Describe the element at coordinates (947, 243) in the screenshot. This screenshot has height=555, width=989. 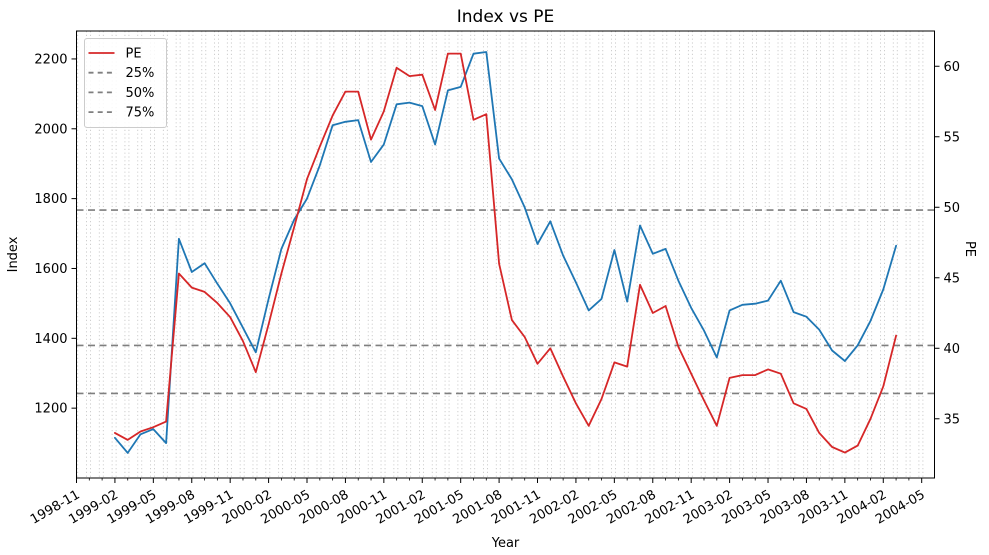
I see `y-right-axis: 35 40 45 50 55 60` at that location.